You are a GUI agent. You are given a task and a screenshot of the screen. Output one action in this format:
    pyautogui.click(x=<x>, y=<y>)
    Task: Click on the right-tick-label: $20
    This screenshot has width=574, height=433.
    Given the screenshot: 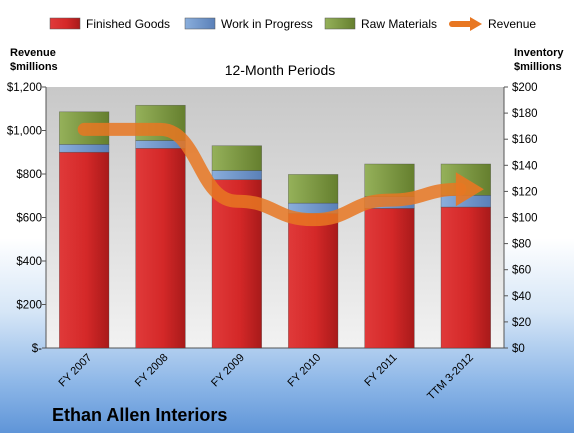 What is the action you would take?
    pyautogui.click(x=521, y=323)
    